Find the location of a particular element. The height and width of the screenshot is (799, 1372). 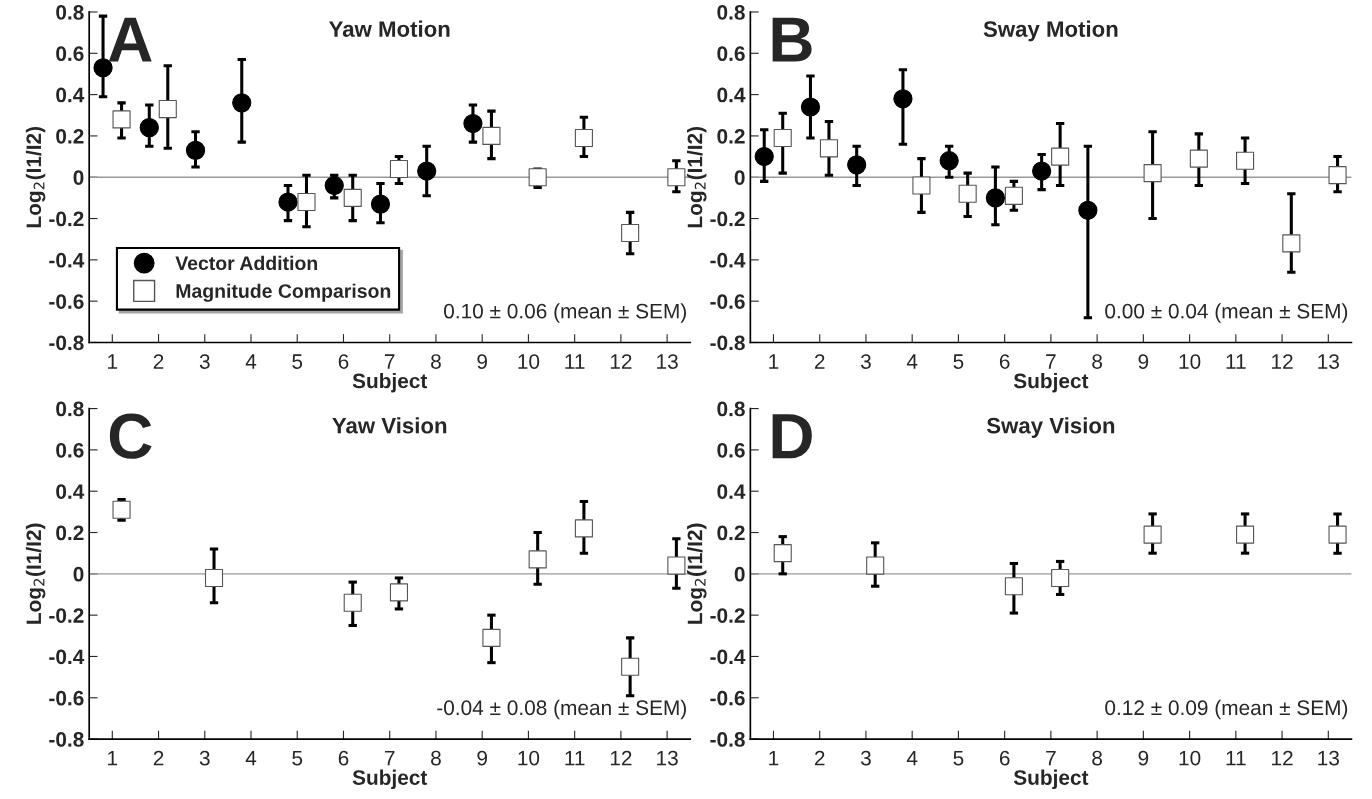

y-tick-label: -0.8 is located at coordinates (727, 343).